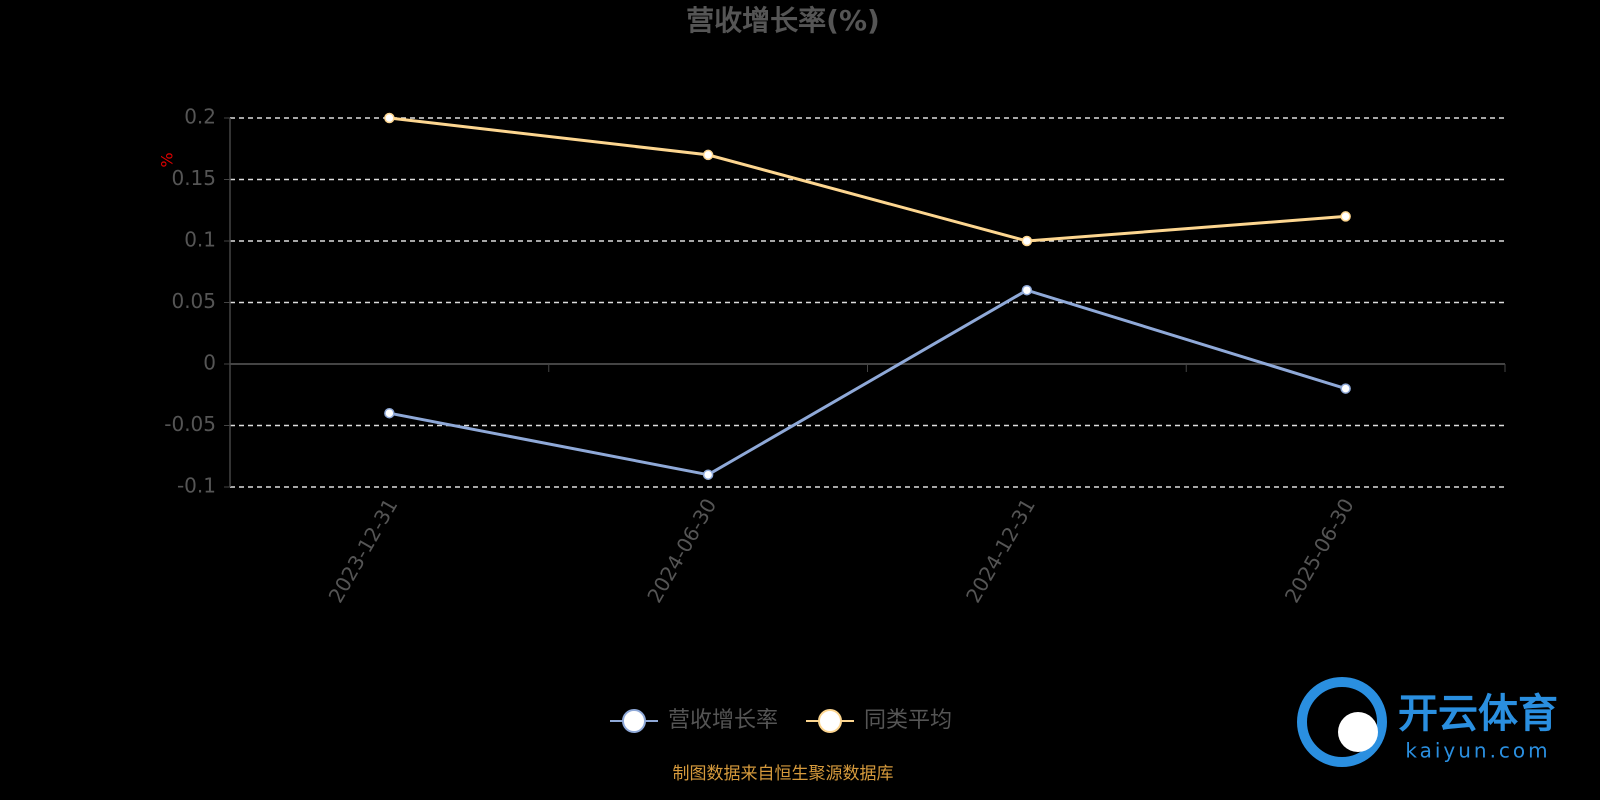 The image size is (1600, 800). I want to click on y-tick-label: 0, so click(209, 363).